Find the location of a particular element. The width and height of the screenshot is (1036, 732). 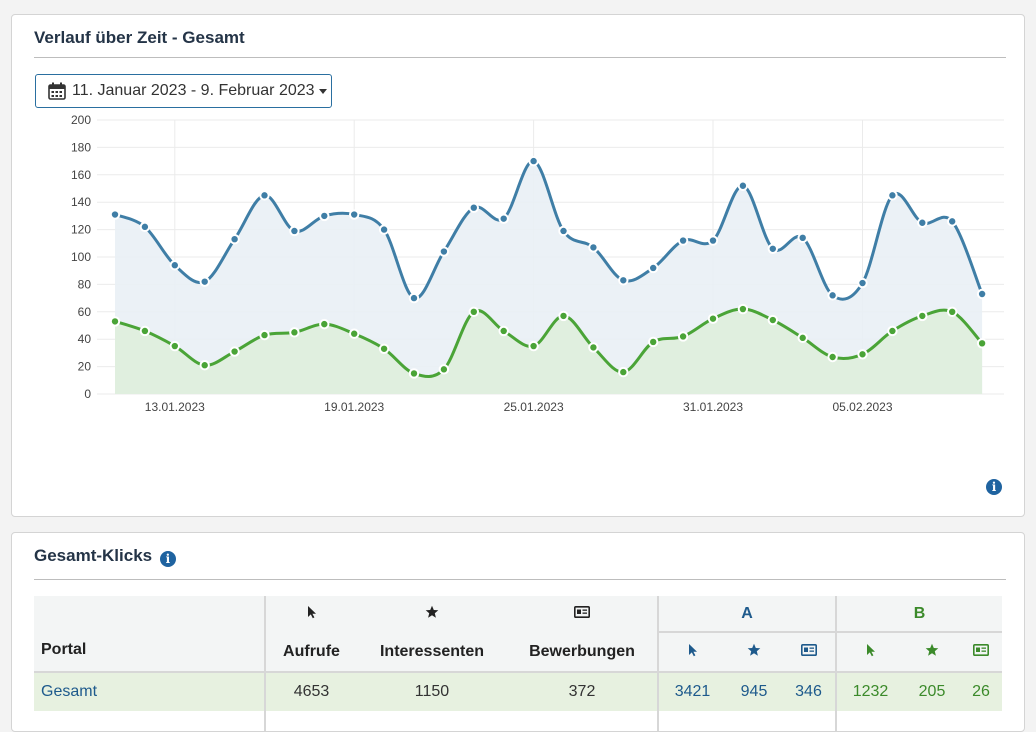

y-tick-label: 40 is located at coordinates (85, 339).